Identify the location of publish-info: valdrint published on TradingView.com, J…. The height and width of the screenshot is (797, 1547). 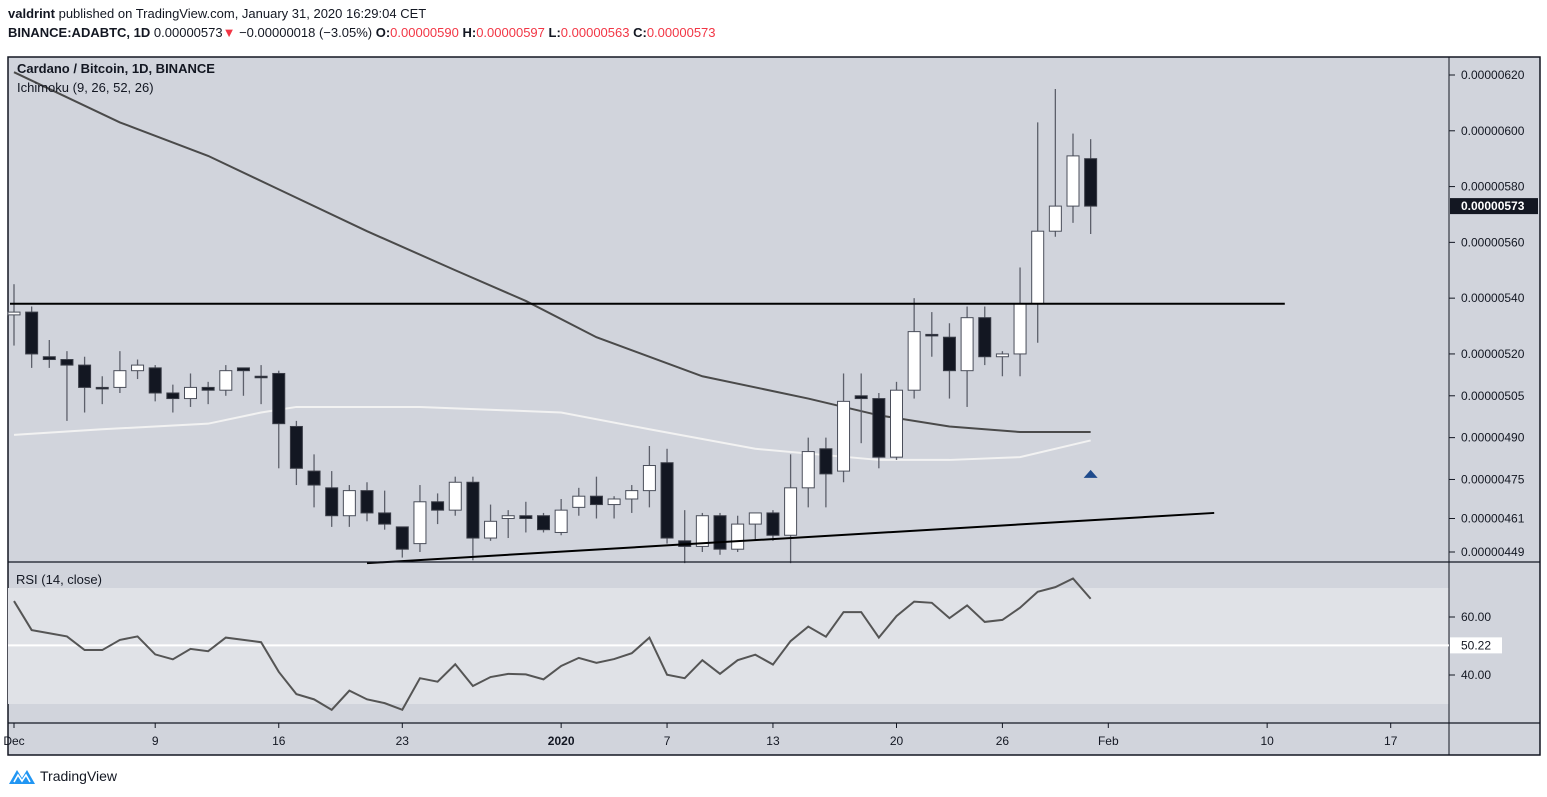
(217, 13).